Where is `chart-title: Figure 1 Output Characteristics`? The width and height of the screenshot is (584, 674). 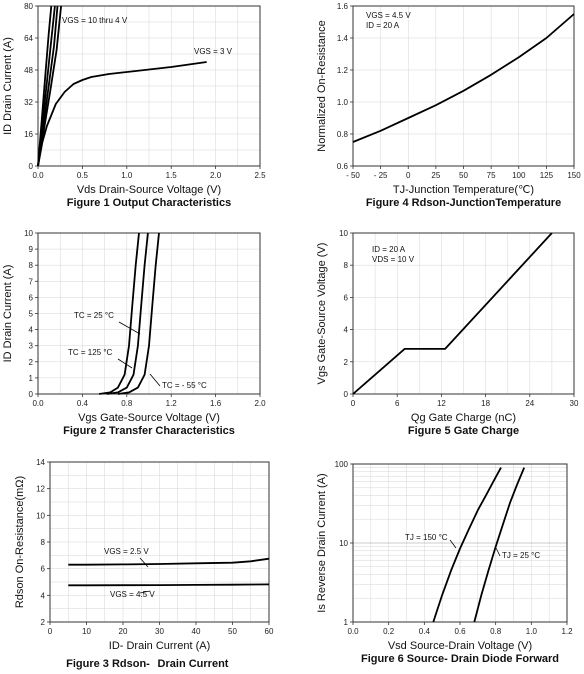 chart-title: Figure 1 Output Characteristics is located at coordinates (149, 203).